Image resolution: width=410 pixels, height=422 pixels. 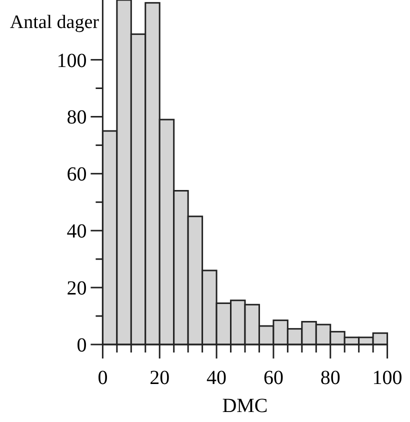 I want to click on y-tick-label: 0, so click(x=81, y=345).